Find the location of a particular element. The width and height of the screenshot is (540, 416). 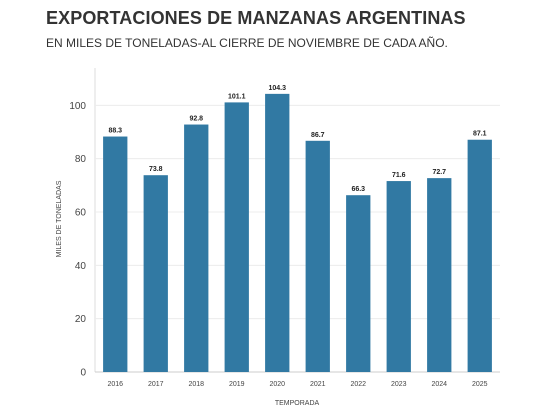

bar-value-label: 88.3 is located at coordinates (115, 131).